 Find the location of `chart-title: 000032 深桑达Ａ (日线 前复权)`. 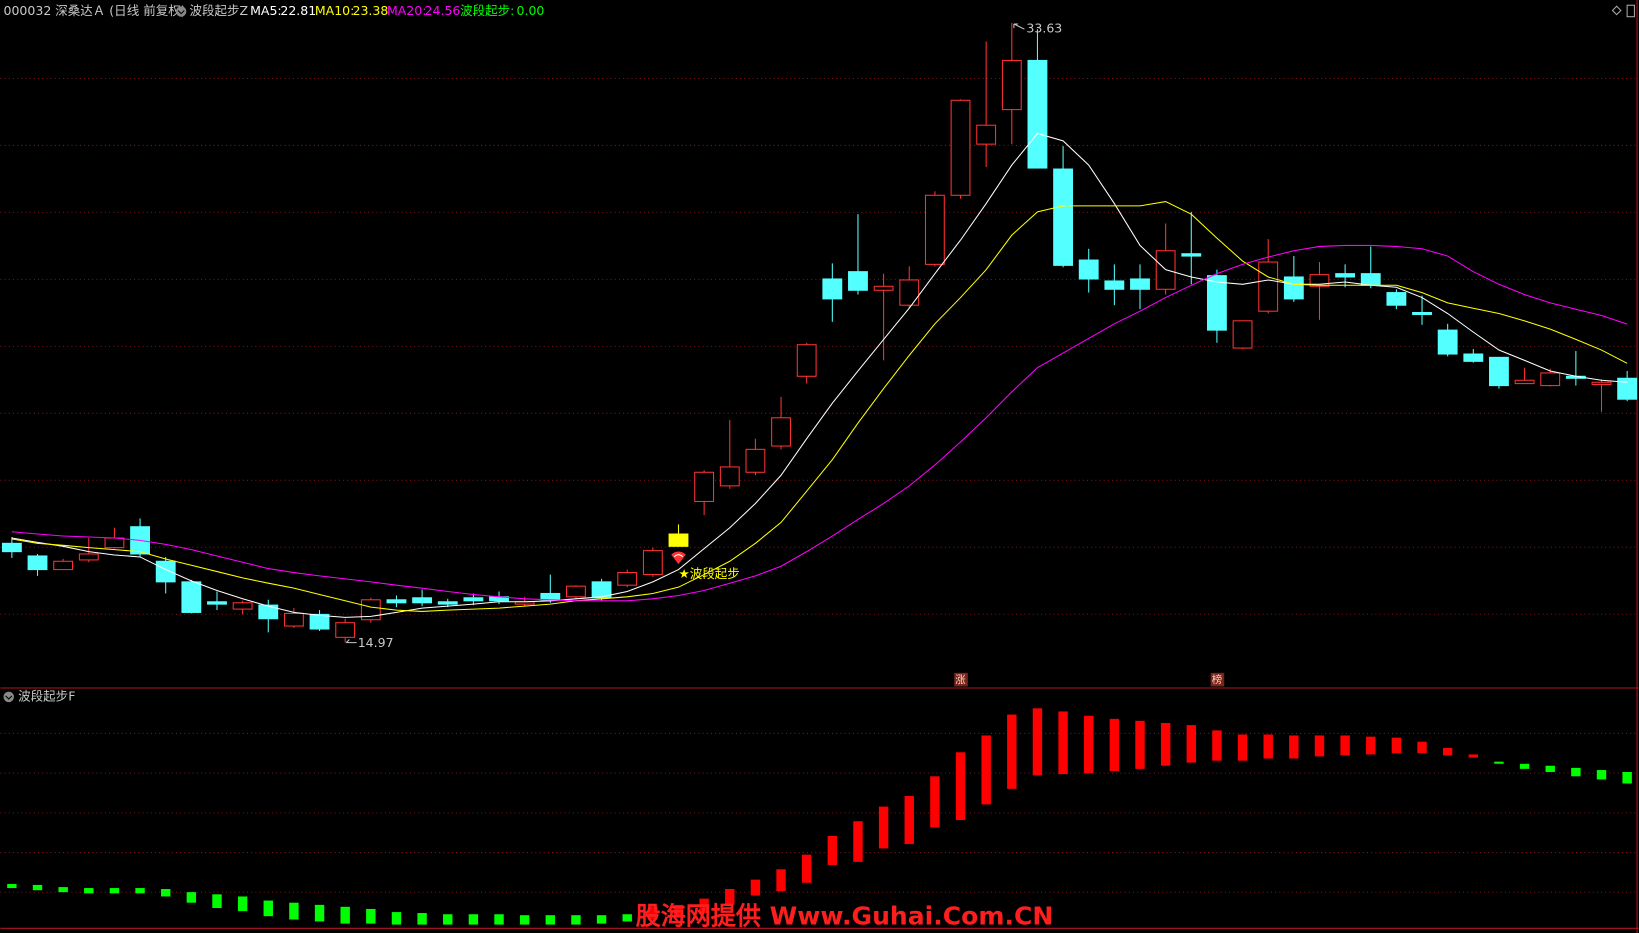

chart-title: 000032 深桑达Ａ (日线 前复权) is located at coordinates (95, 10).